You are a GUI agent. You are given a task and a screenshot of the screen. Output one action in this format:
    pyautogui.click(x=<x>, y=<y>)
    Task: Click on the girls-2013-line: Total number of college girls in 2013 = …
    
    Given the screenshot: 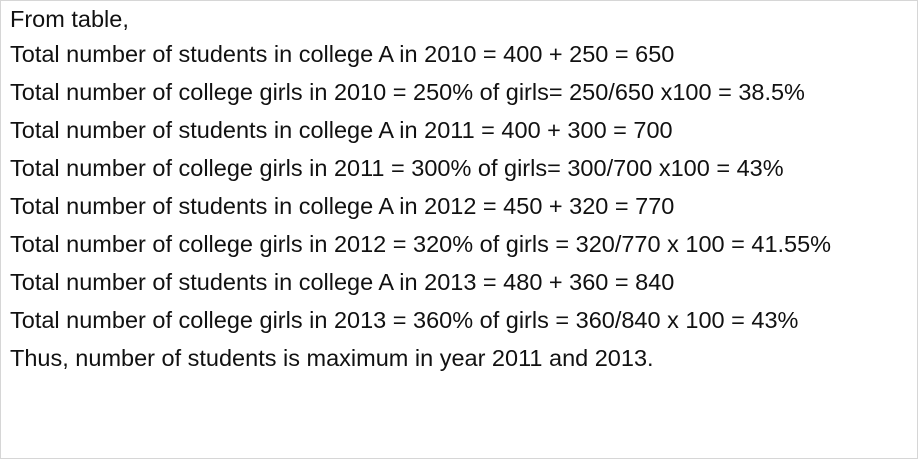 What is the action you would take?
    pyautogui.click(x=404, y=320)
    